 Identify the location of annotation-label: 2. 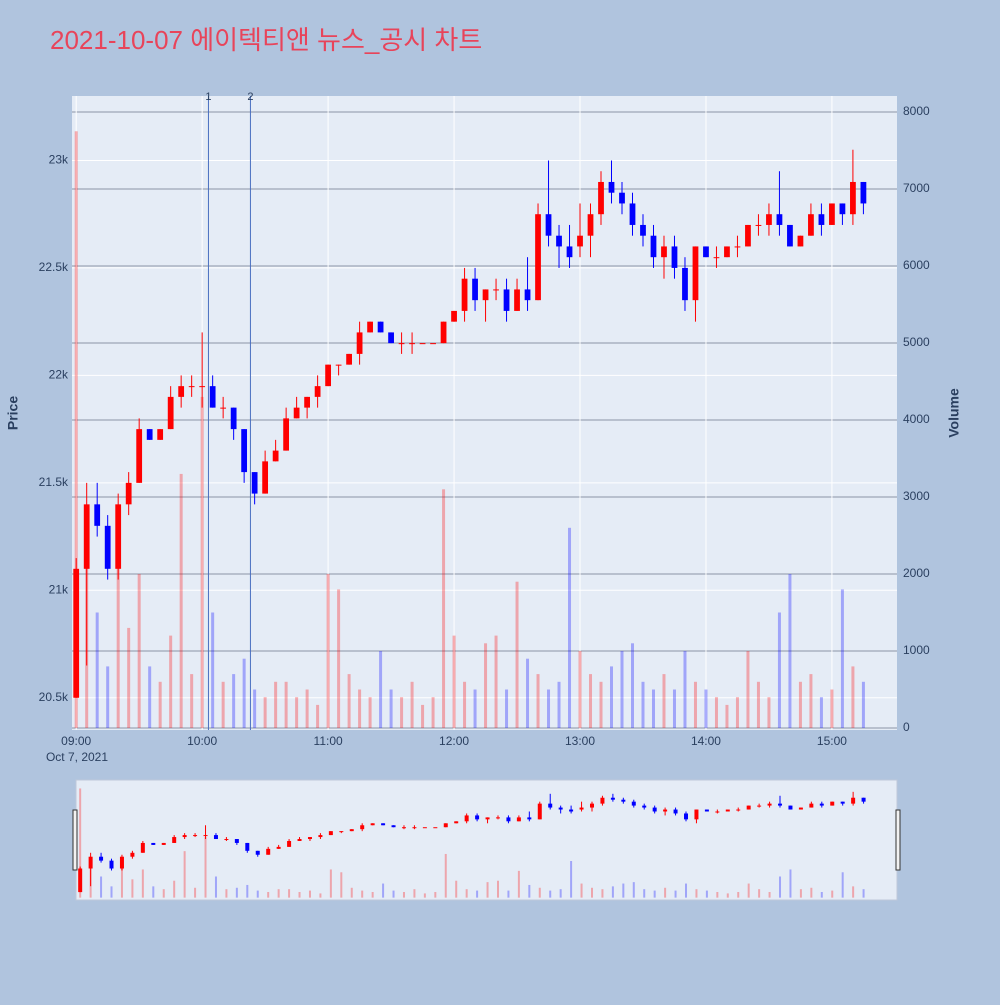
(250, 97).